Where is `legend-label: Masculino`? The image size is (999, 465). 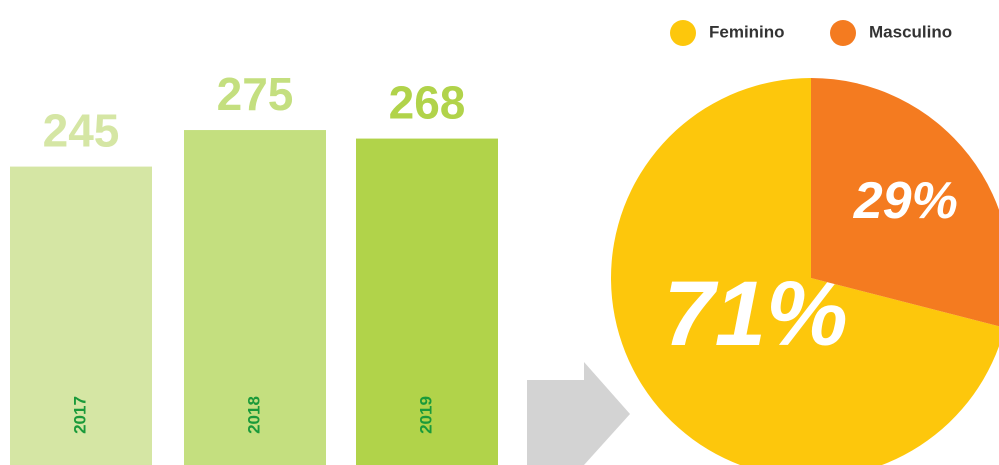 legend-label: Masculino is located at coordinates (910, 31).